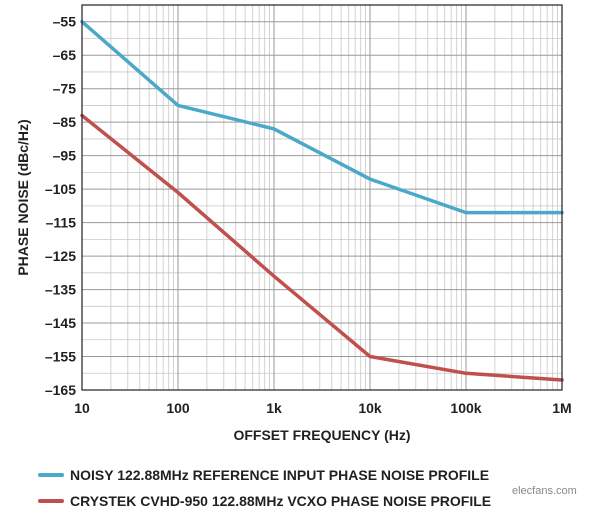 This screenshot has height=514, width=591. What do you see at coordinates (65, 89) in the screenshot?
I see `y-tick-label: –75` at bounding box center [65, 89].